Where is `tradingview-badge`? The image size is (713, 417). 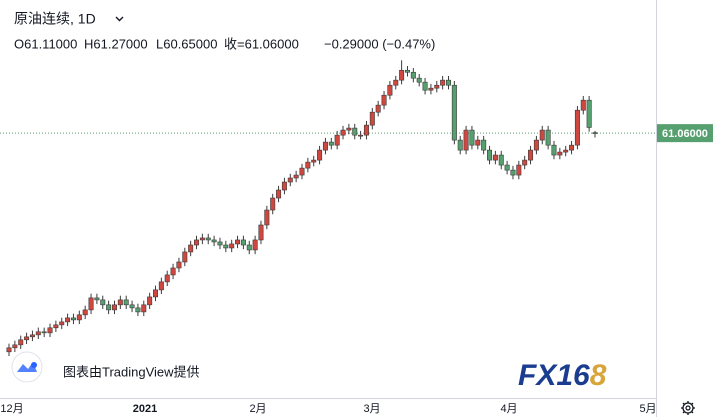
tradingview-badge is located at coordinates (27, 367).